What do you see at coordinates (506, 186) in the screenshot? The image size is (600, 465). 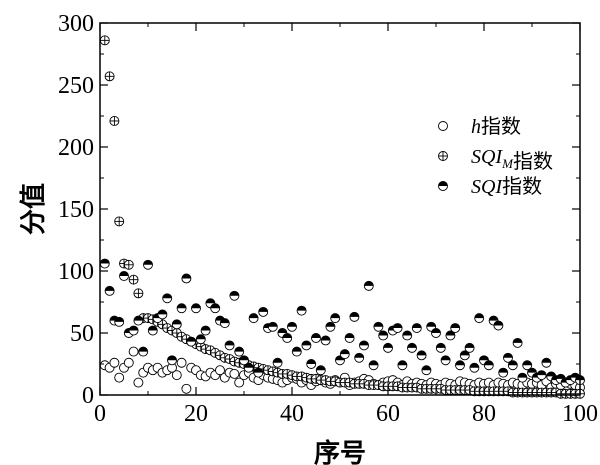 I see `legend-label: SQI指数` at bounding box center [506, 186].